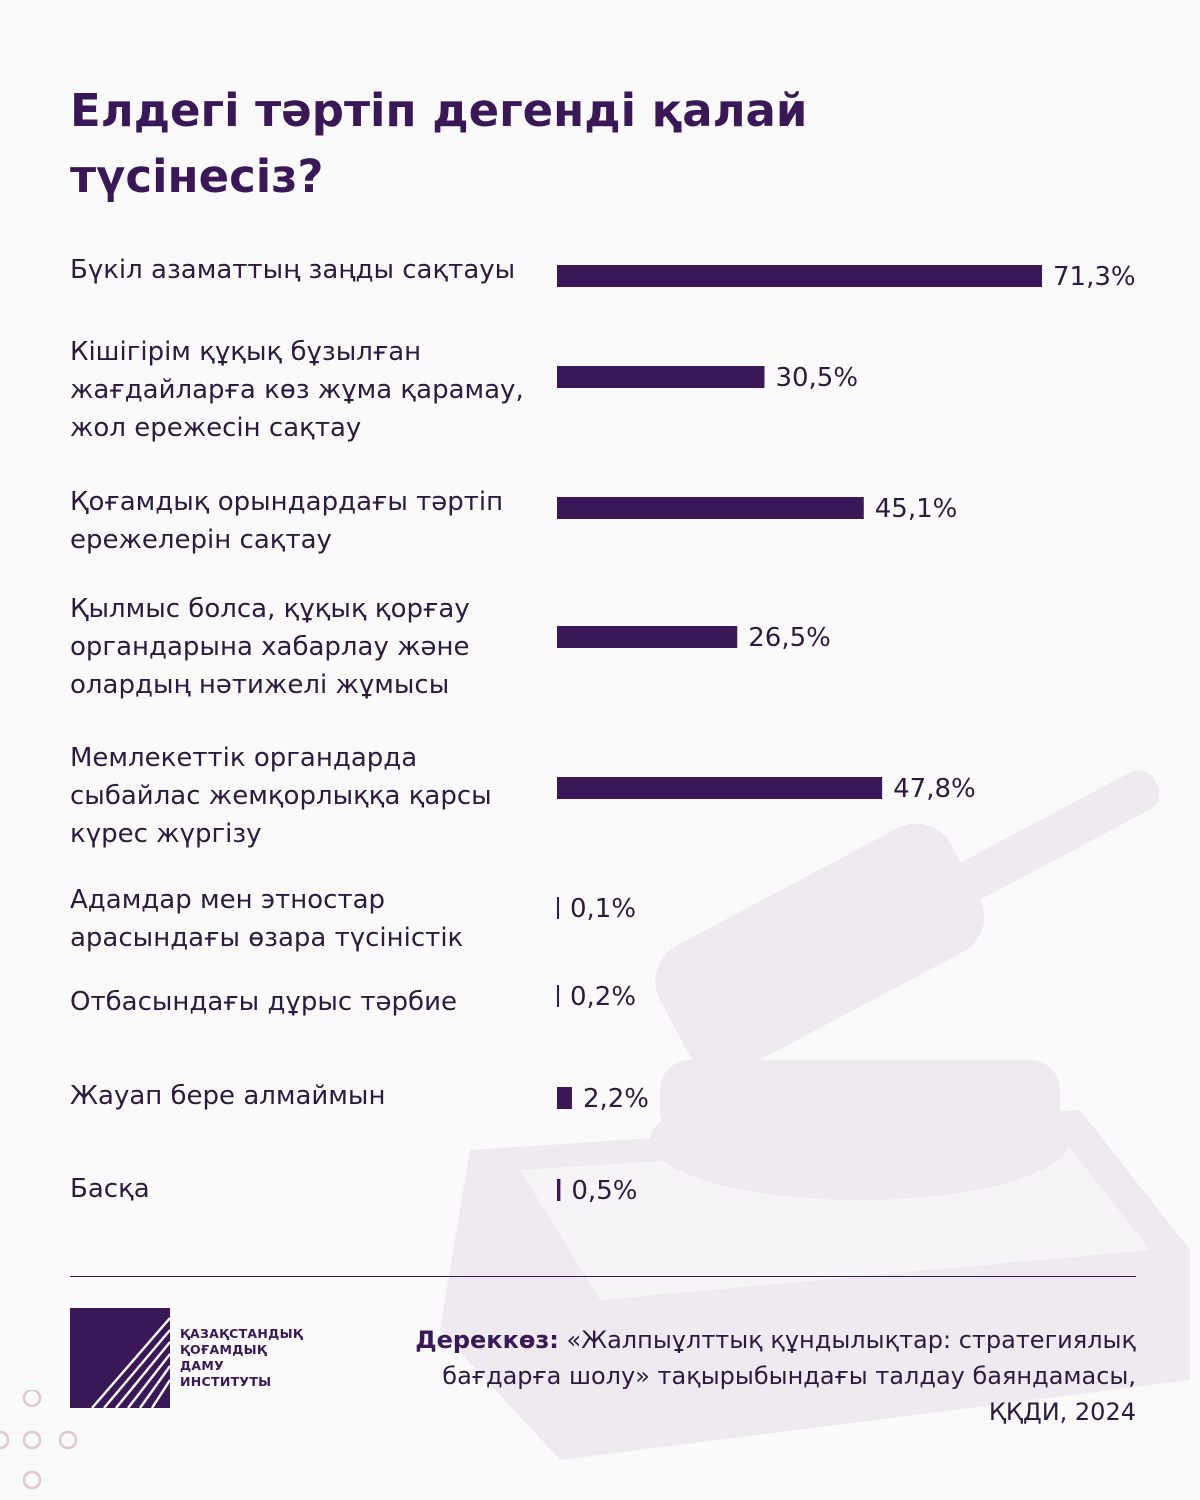 The image size is (1200, 1500). What do you see at coordinates (604, 1191) in the screenshot?
I see `value-label: 0,5%` at bounding box center [604, 1191].